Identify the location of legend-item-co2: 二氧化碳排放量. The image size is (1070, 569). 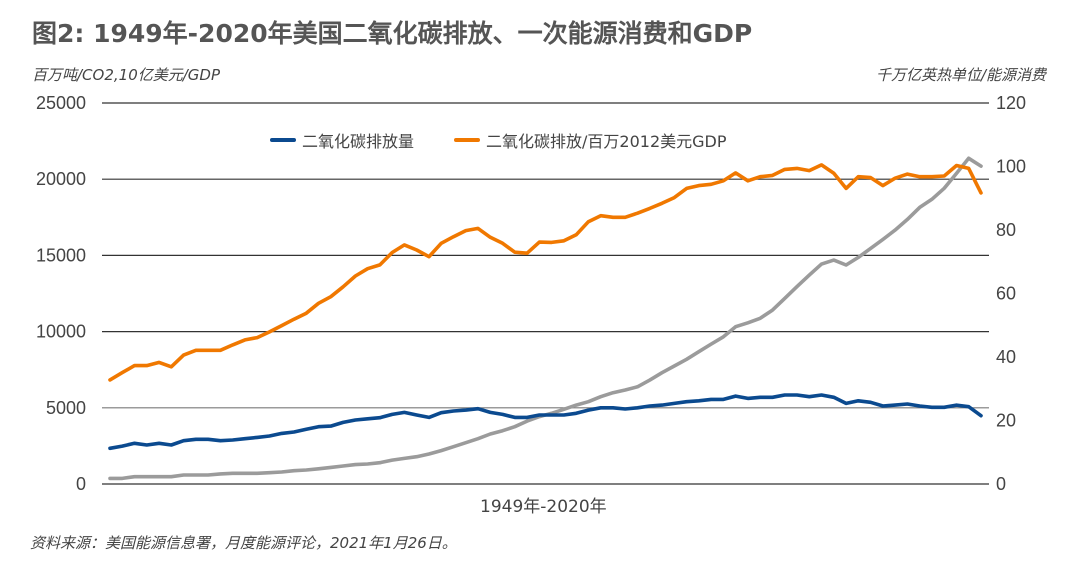
(342, 140).